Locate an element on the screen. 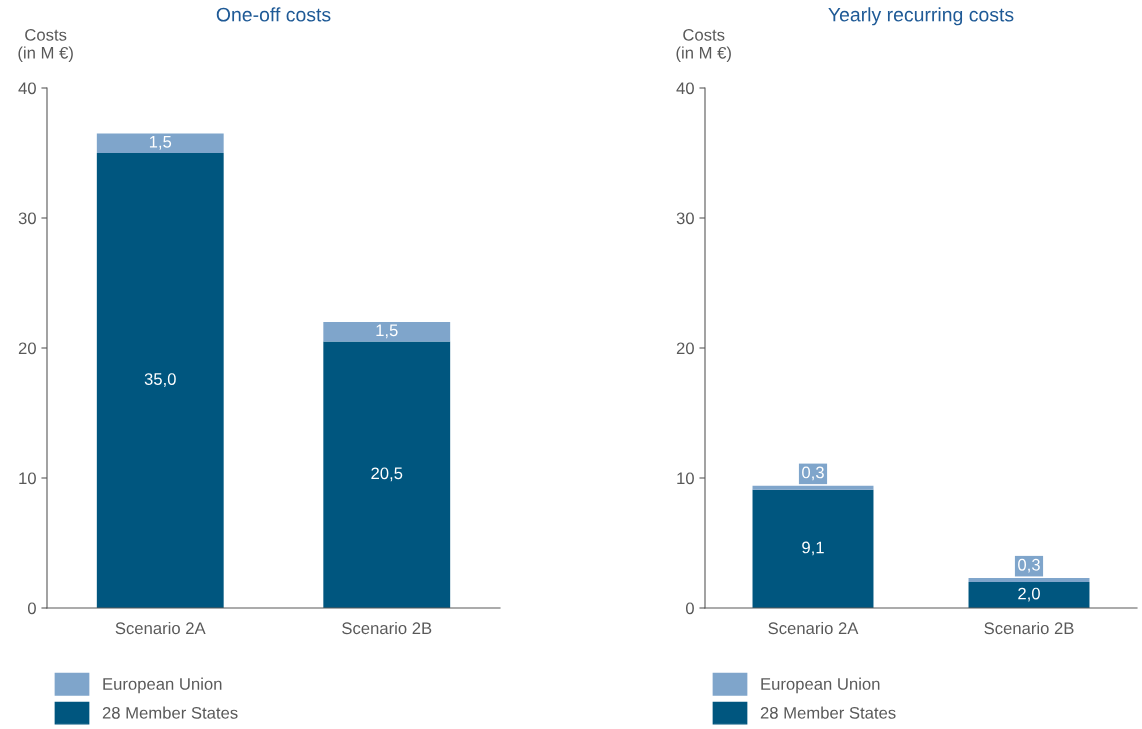 This screenshot has width=1142, height=729. data-label: 35,0 is located at coordinates (160, 380).